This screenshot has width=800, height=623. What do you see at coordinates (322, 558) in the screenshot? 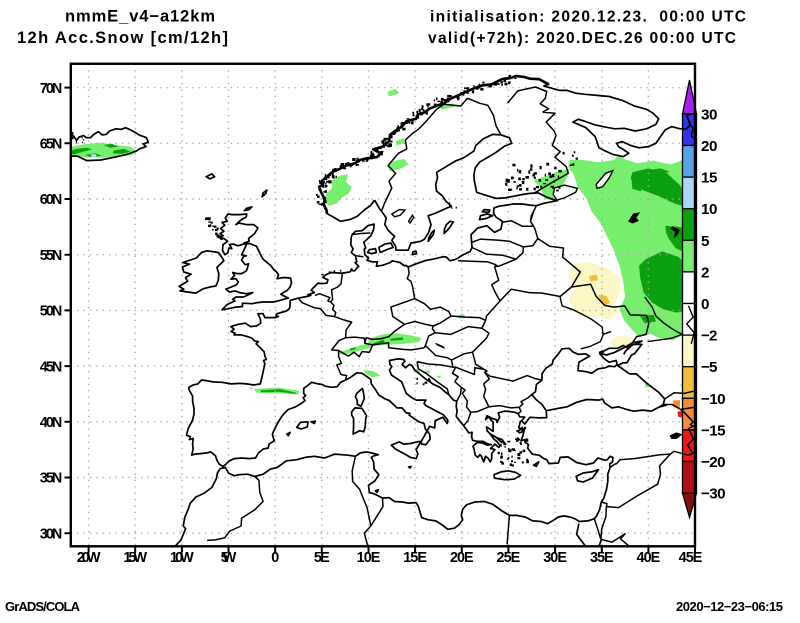
I see `svg-text: 5E` at bounding box center [322, 558].